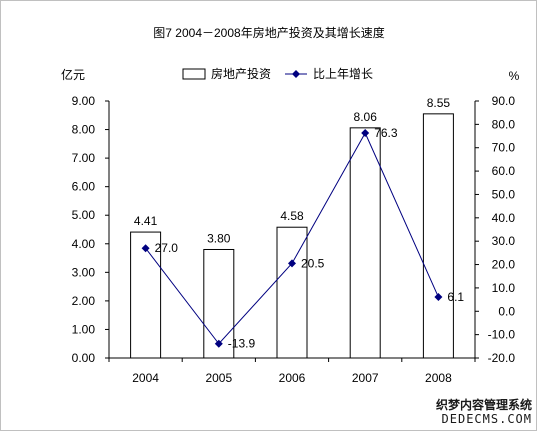 The width and height of the screenshot is (537, 431). I want to click on left-tick-label: 8.00, so click(84, 130).